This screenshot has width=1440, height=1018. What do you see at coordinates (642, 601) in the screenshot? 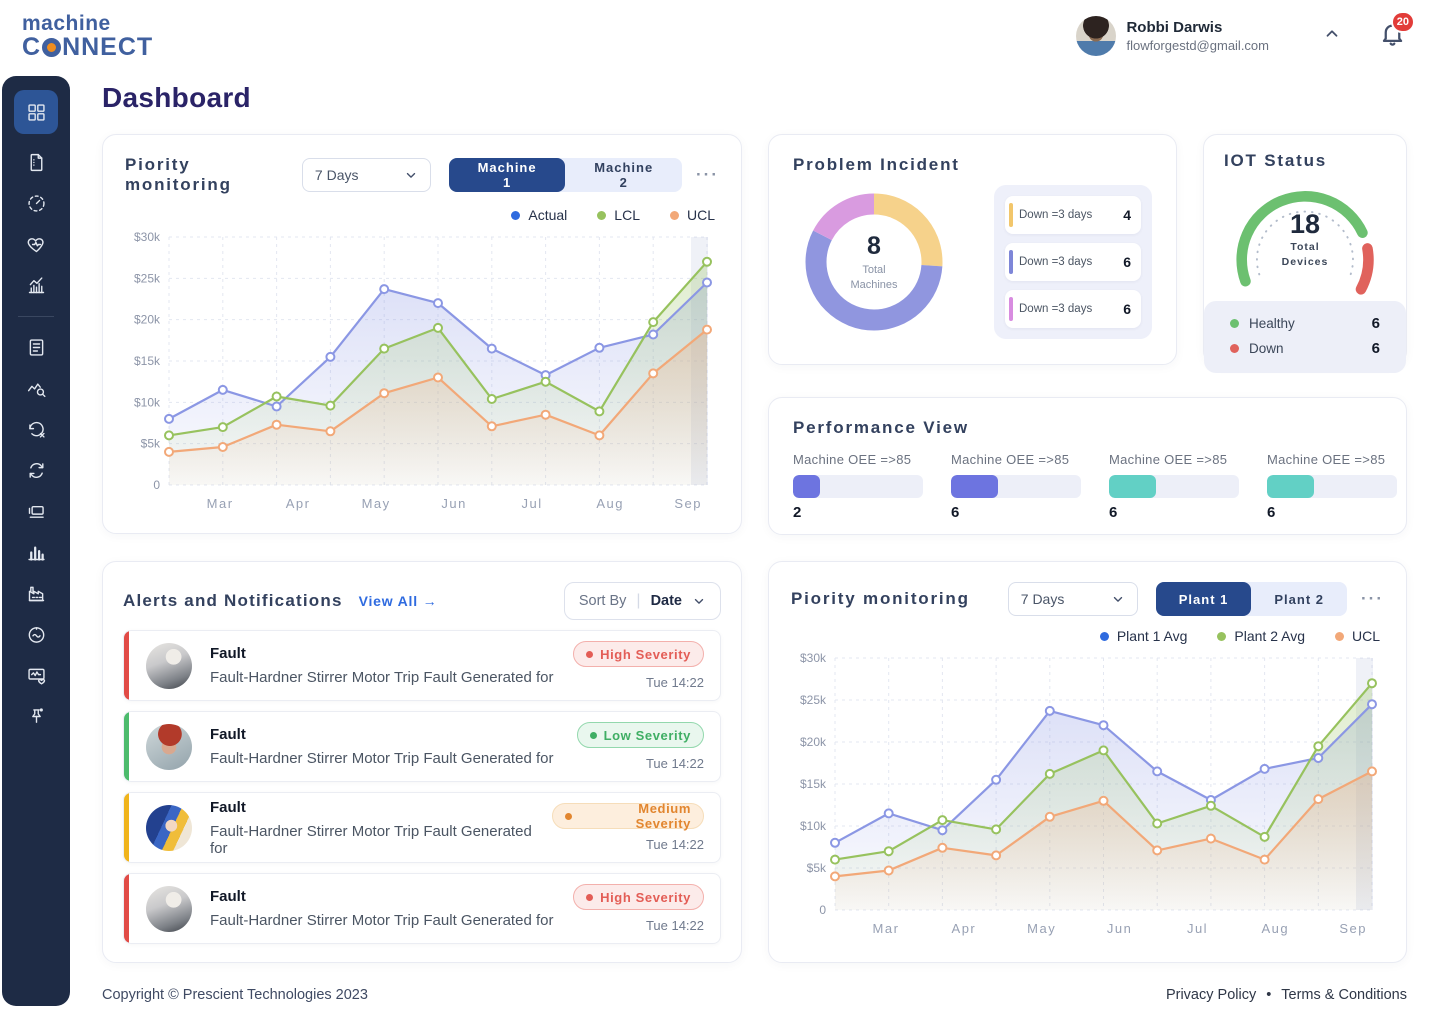
I see `sort-by-control: Sort By | Date` at bounding box center [642, 601].